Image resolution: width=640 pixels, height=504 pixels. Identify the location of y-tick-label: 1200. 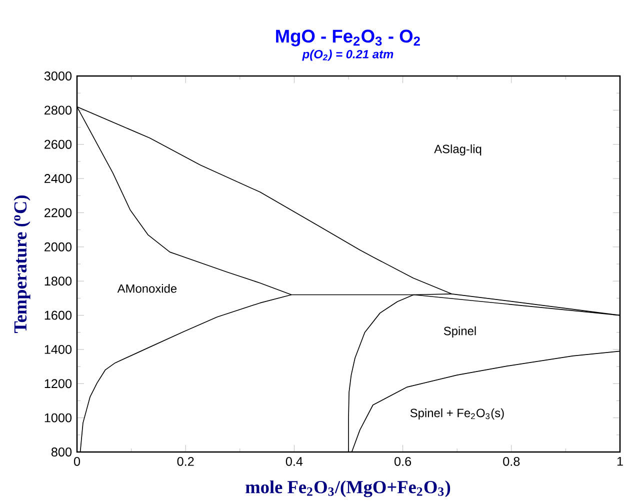
(58, 383).